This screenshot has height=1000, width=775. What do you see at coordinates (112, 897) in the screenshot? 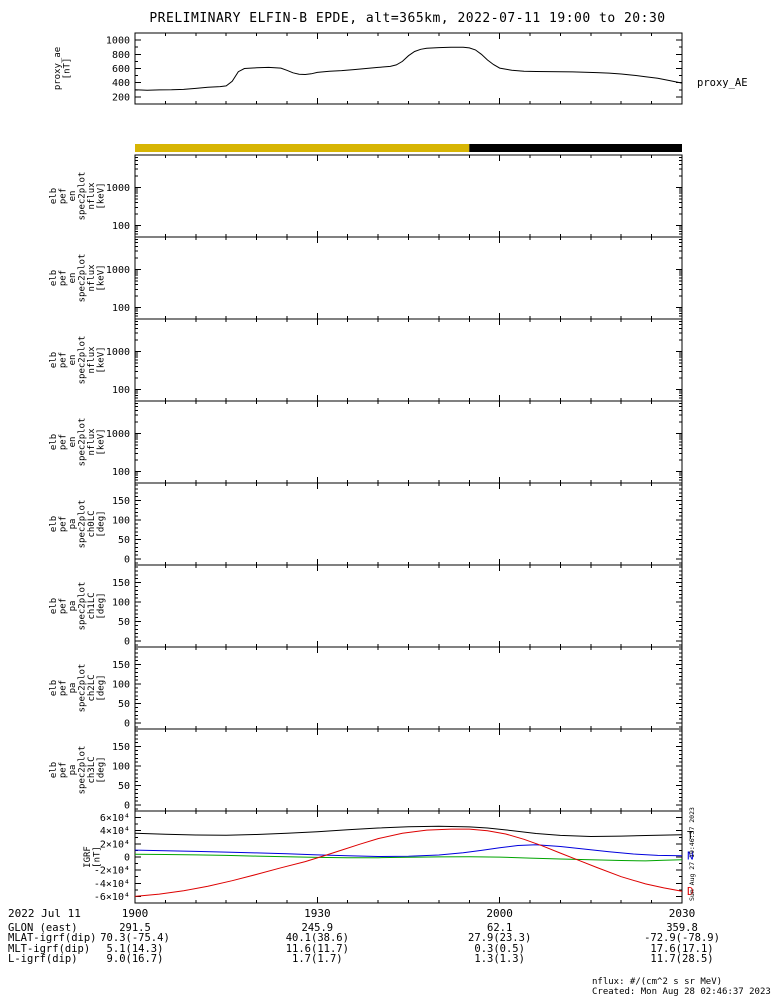
I see `y-tick-label: -6×10⁴` at bounding box center [112, 897].